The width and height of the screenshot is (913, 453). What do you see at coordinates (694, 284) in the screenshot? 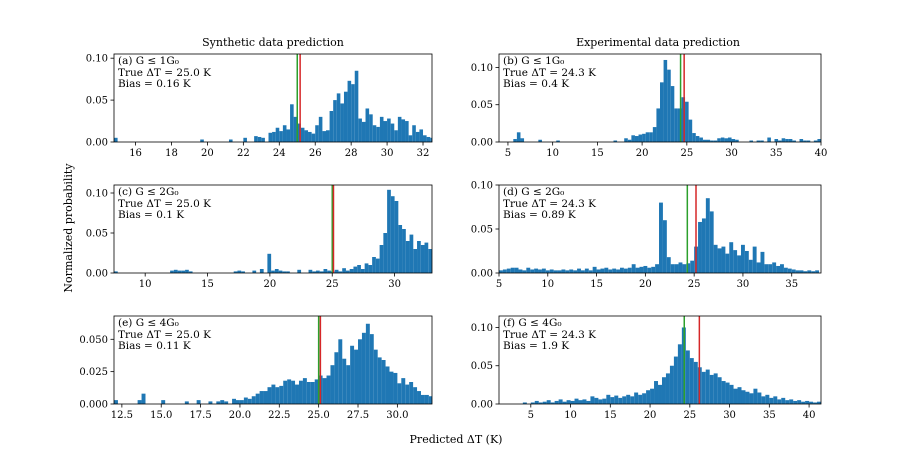
I see `x-tick-label: 25` at bounding box center [694, 284].